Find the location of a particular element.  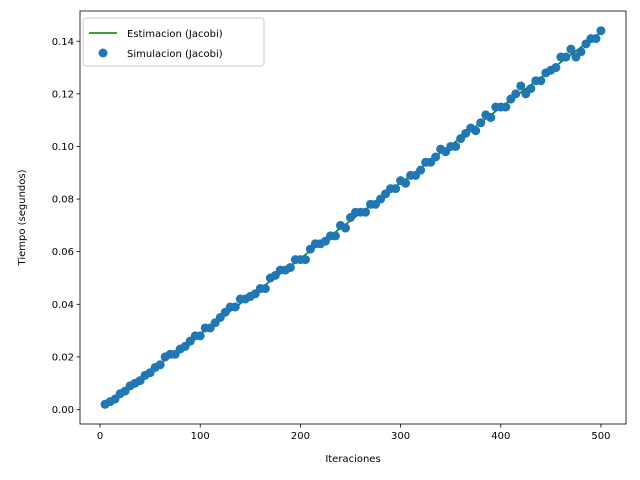

legend-label-estimation: Estimacion (Jacobi) is located at coordinates (175, 34).